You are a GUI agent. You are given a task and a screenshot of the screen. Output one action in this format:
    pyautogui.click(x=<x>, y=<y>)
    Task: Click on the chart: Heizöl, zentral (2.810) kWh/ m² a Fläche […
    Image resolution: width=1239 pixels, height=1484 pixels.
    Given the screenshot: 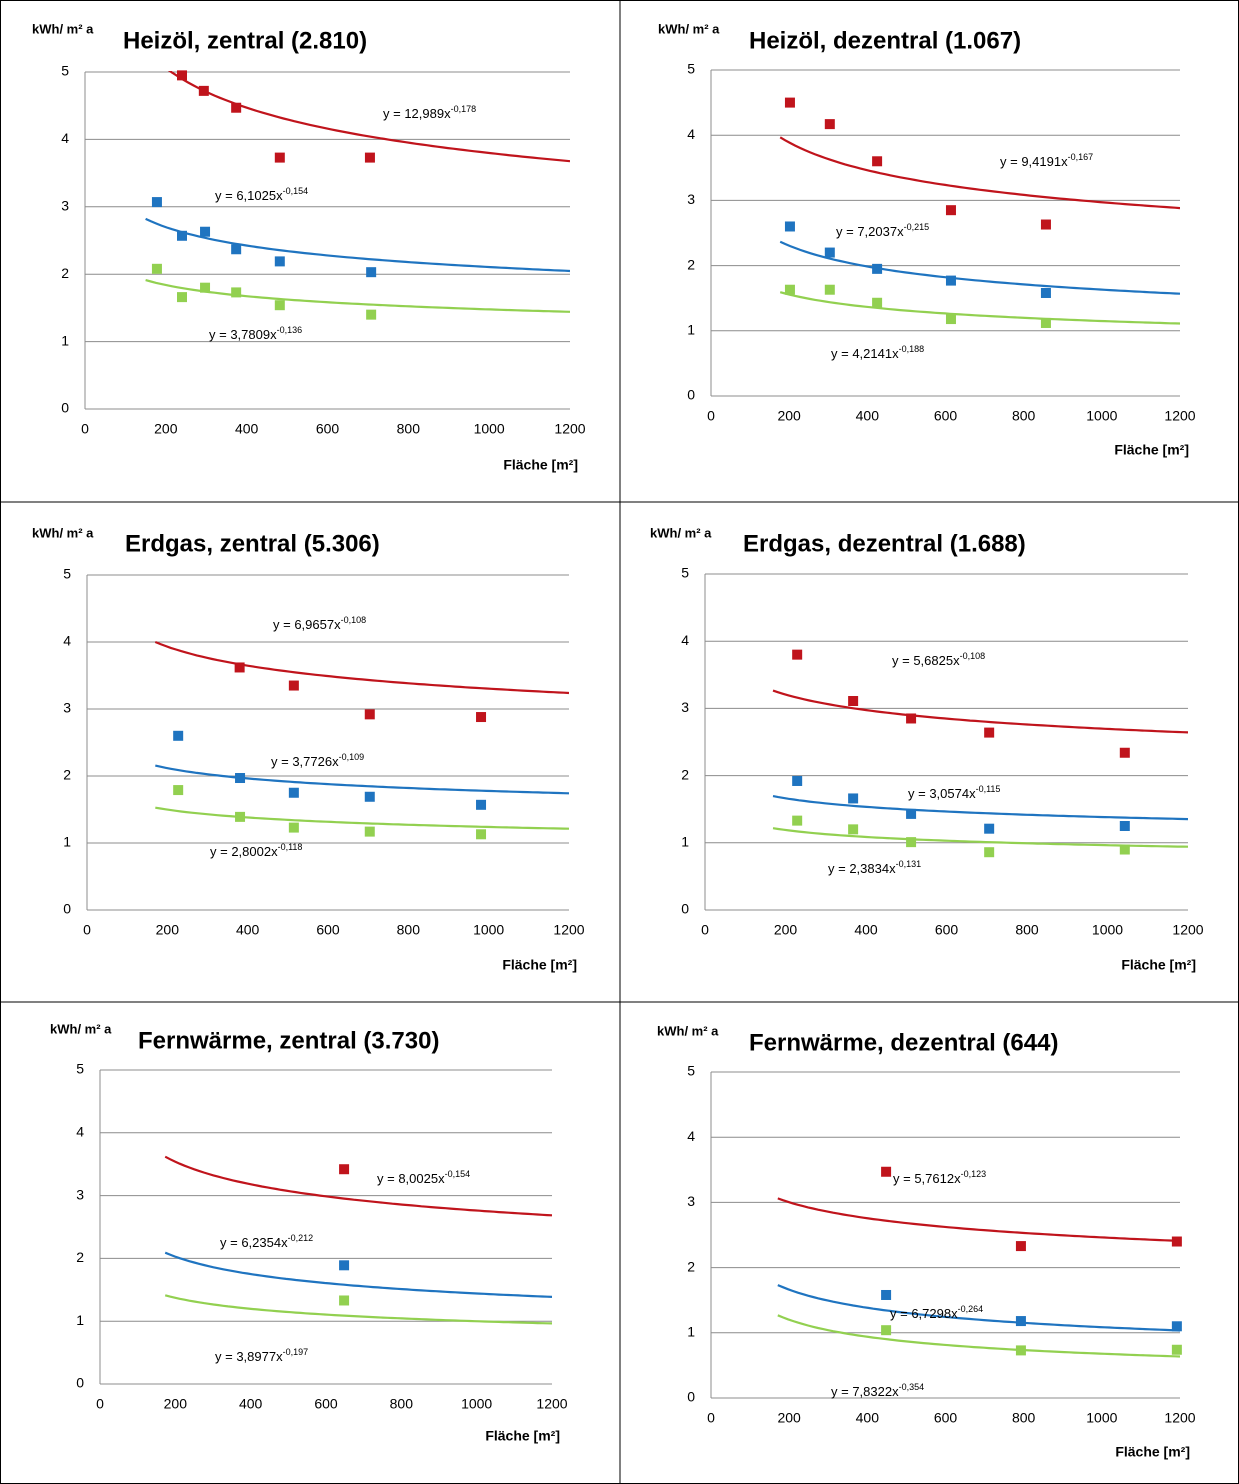 What is the action you would take?
    pyautogui.click(x=309, y=246)
    